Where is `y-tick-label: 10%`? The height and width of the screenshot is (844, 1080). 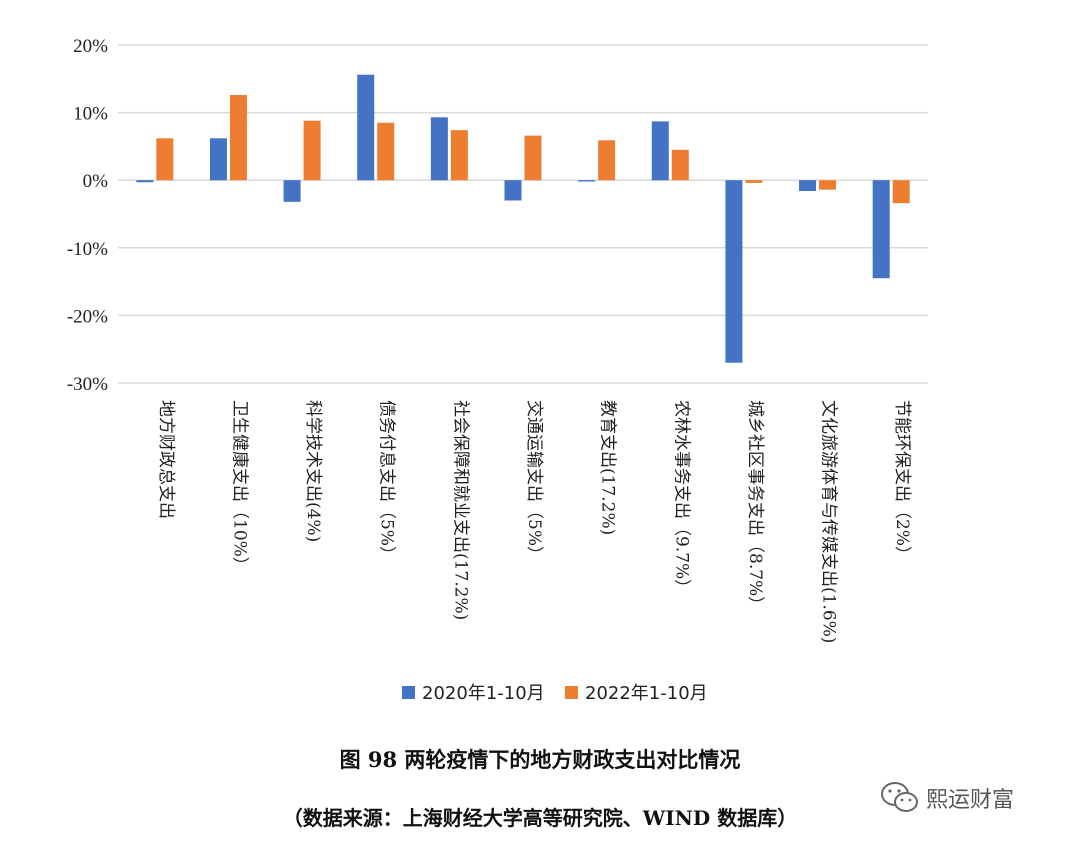
y-tick-label: 10% is located at coordinates (90, 114).